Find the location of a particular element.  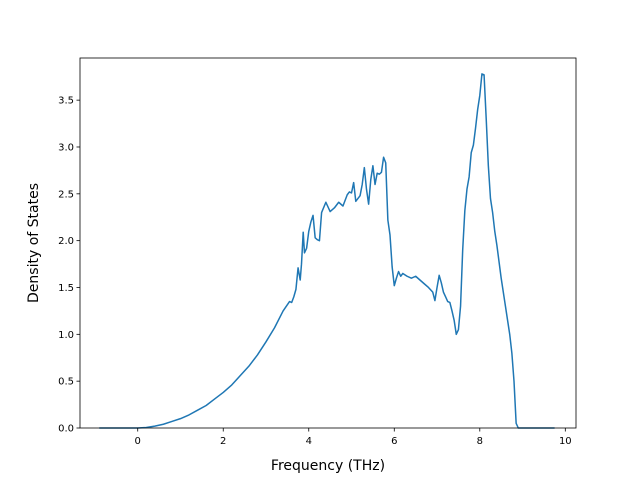

y-tick-label: 0.0 is located at coordinates (66, 429).